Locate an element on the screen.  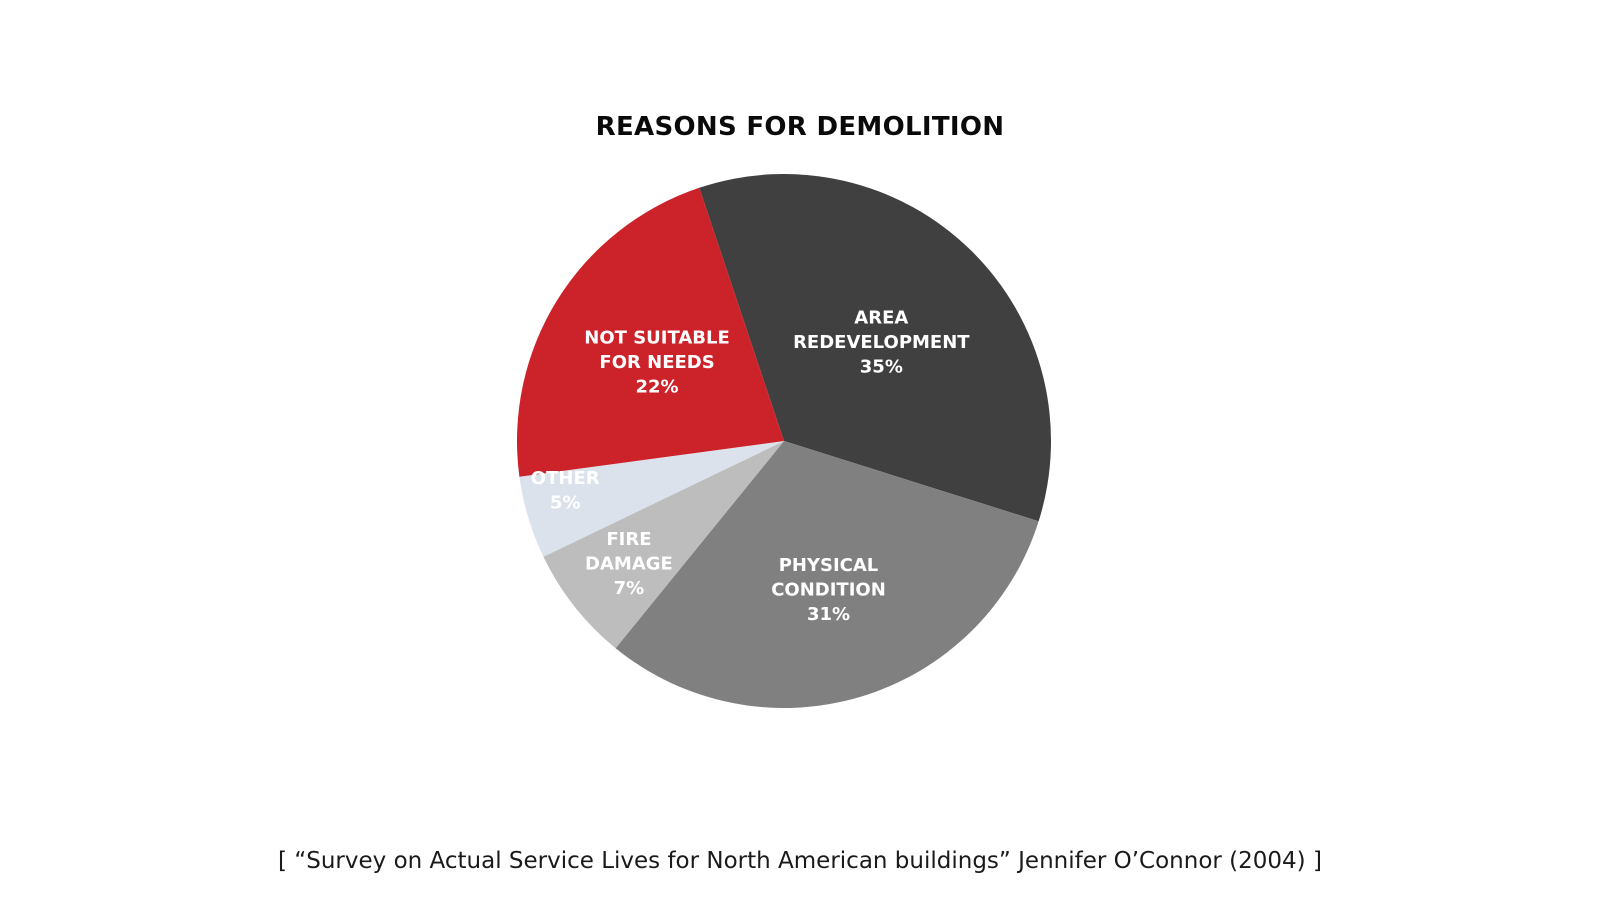
slice-category-label: DAMAGE is located at coordinates (629, 563).